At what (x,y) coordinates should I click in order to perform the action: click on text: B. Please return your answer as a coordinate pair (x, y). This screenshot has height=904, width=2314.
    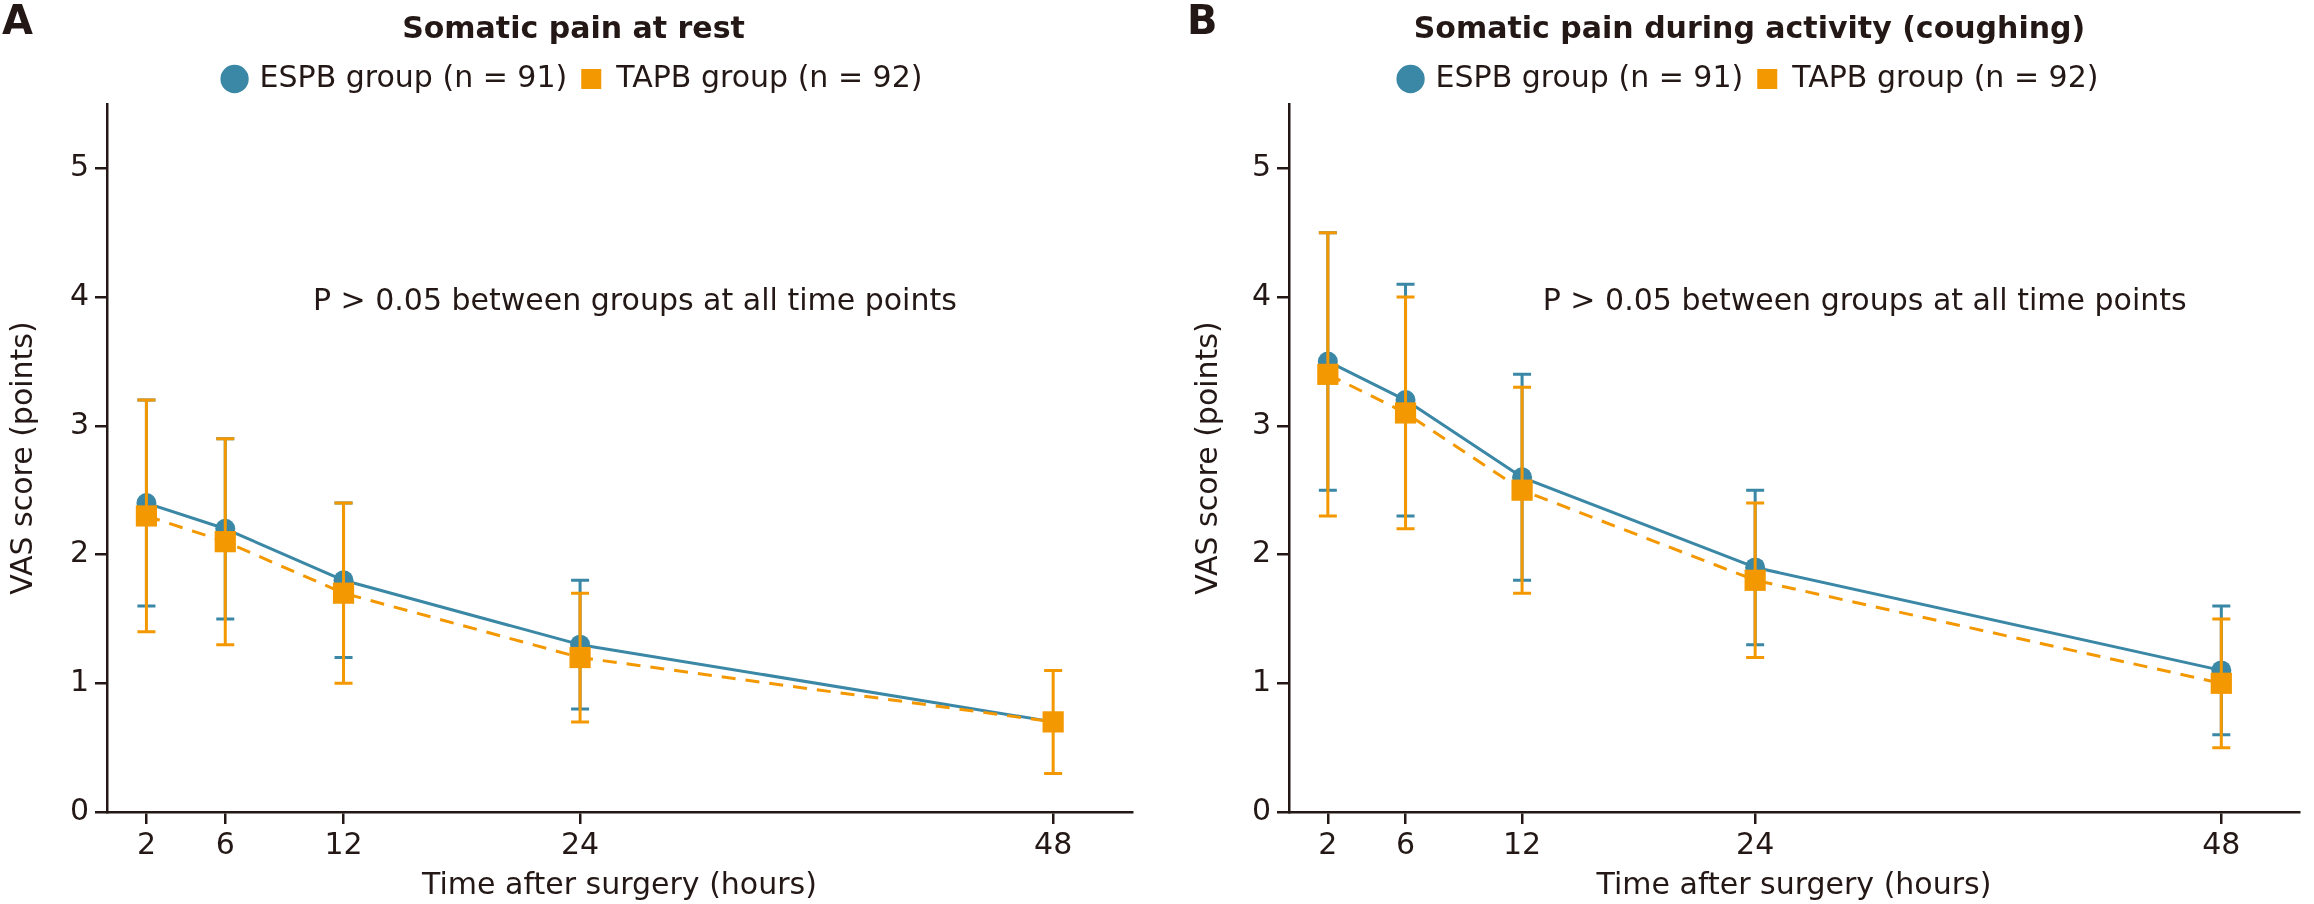
    Looking at the image, I should click on (1202, 22).